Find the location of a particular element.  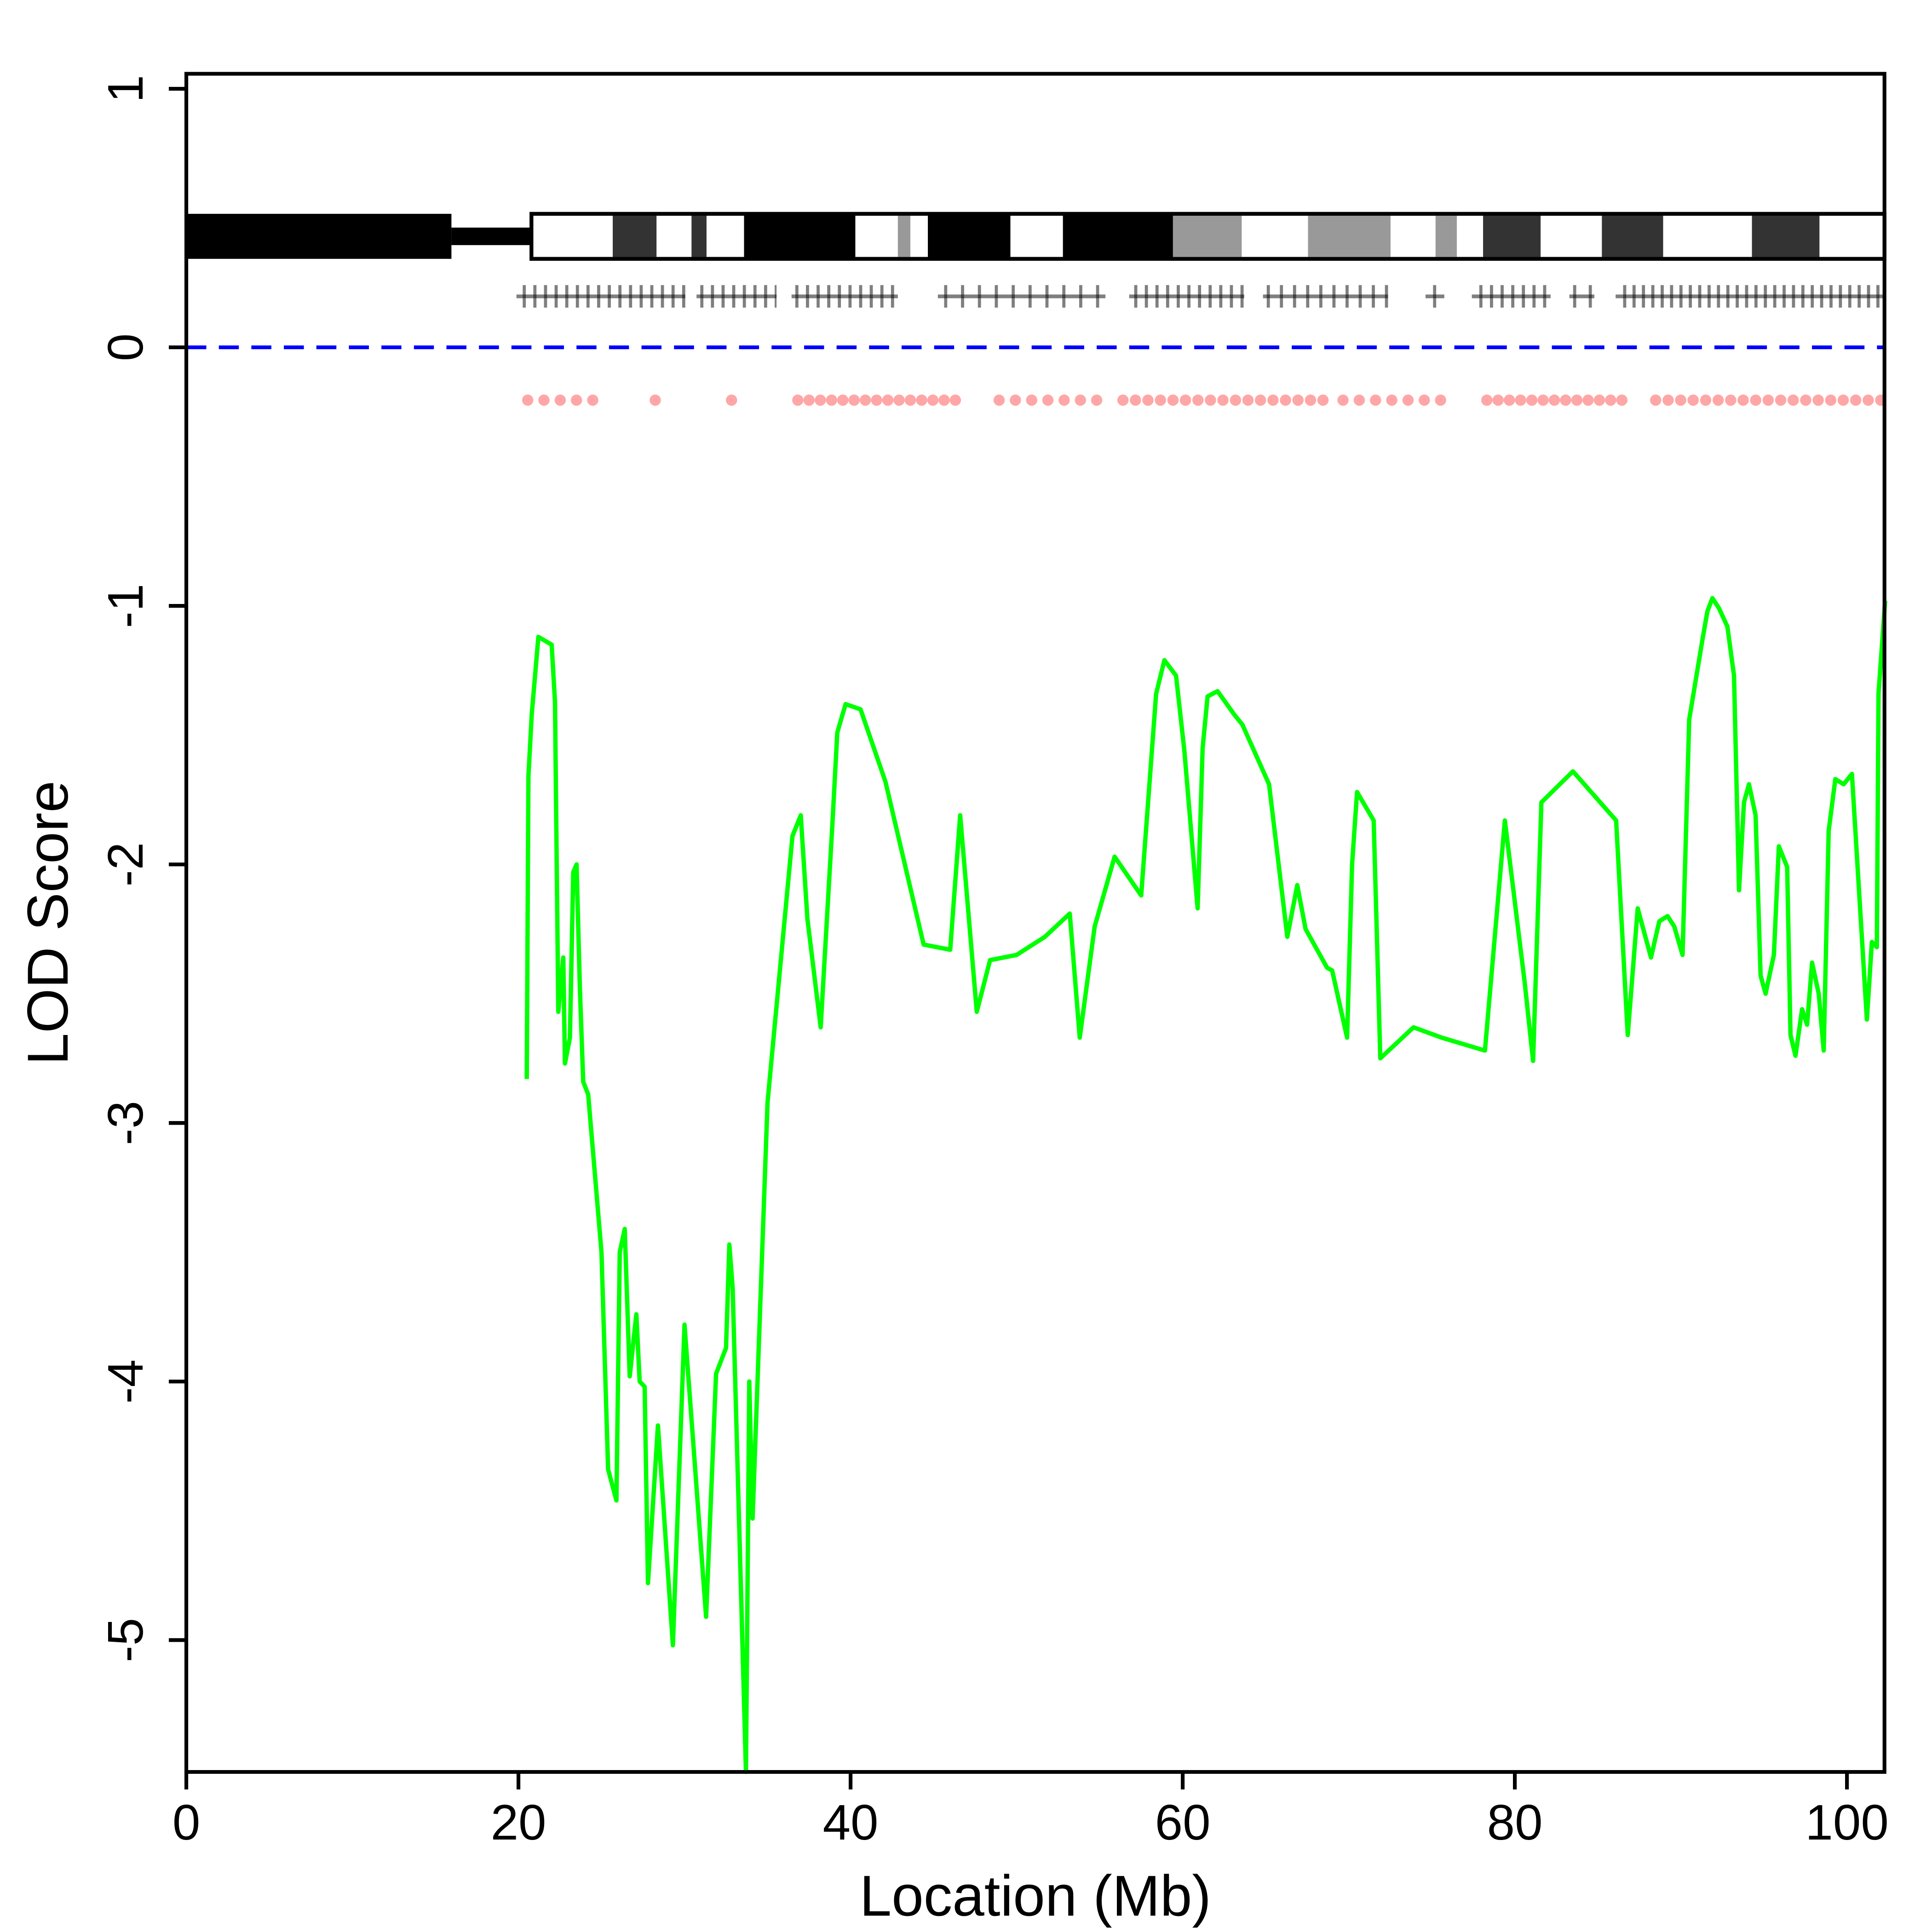

y-tick-label: 0 is located at coordinates (126, 347).